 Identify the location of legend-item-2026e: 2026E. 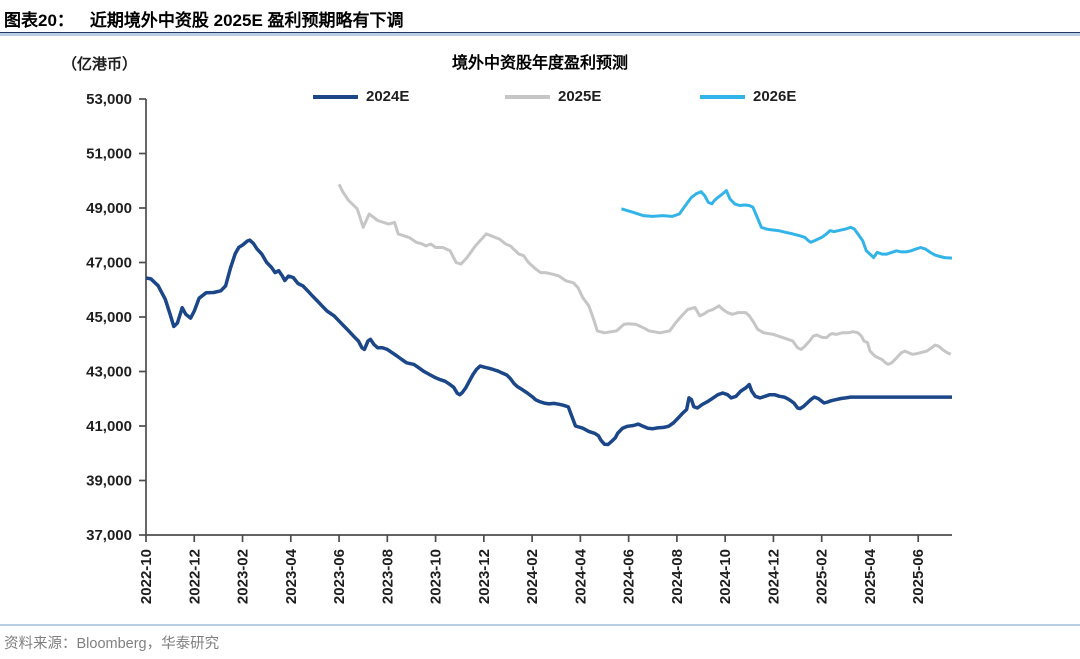
(748, 97).